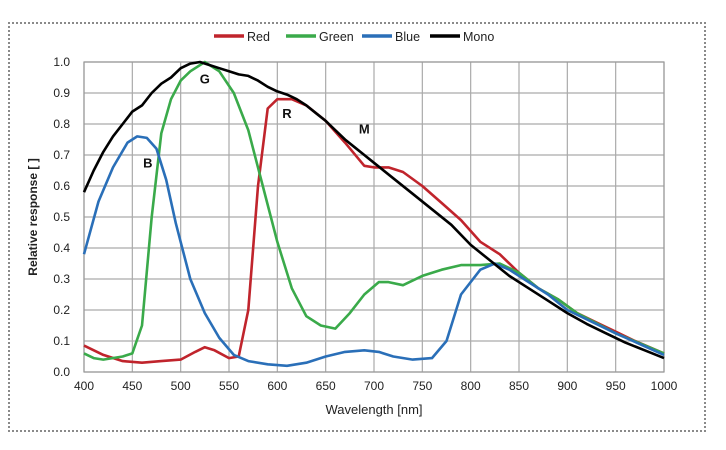 This screenshot has width=726, height=450. I want to click on x-tick-label: 750, so click(422, 386).